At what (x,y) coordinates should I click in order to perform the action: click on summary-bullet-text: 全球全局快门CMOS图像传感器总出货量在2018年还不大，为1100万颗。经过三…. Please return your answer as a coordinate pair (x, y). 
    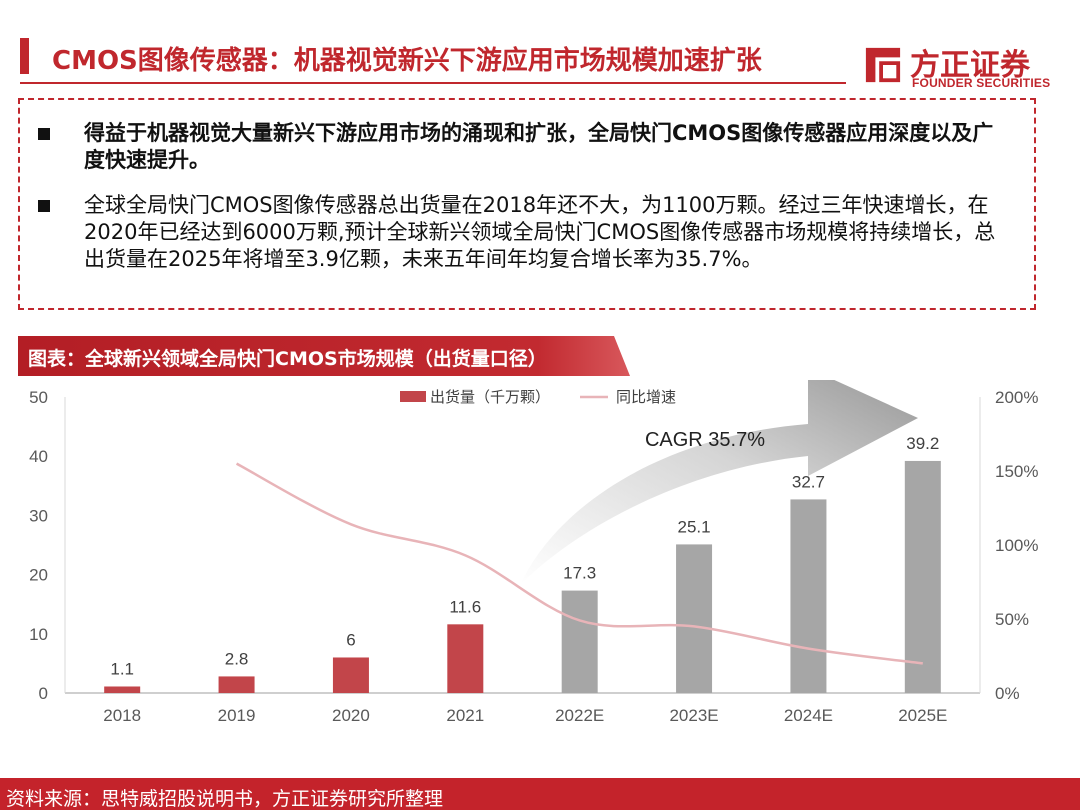
    Looking at the image, I should click on (540, 232).